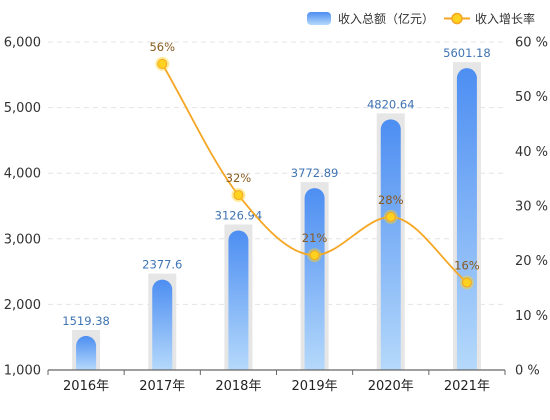  What do you see at coordinates (527, 371) in the screenshot?
I see `y-right-tick-label: 0 %` at bounding box center [527, 371].